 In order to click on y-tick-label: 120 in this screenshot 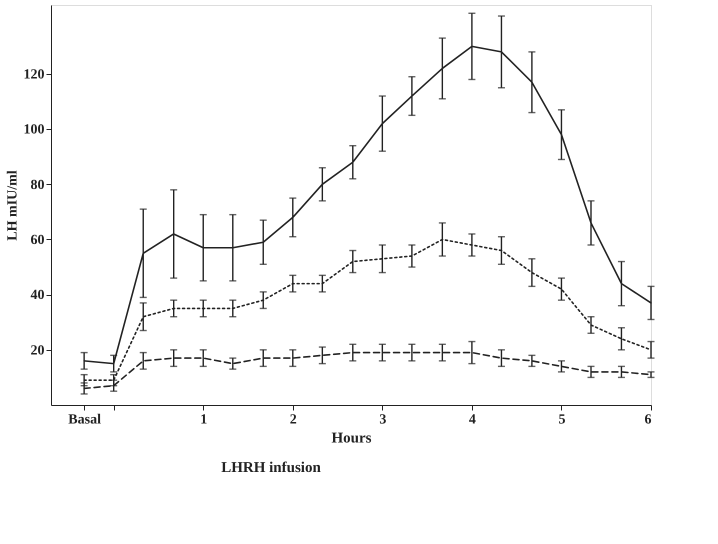, I will do `click(34, 74)`.